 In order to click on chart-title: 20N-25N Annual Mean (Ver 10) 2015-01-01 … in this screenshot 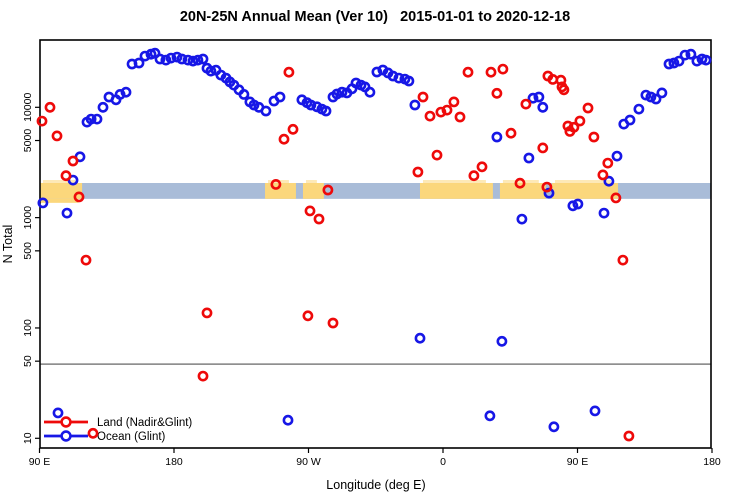, I will do `click(375, 17)`.